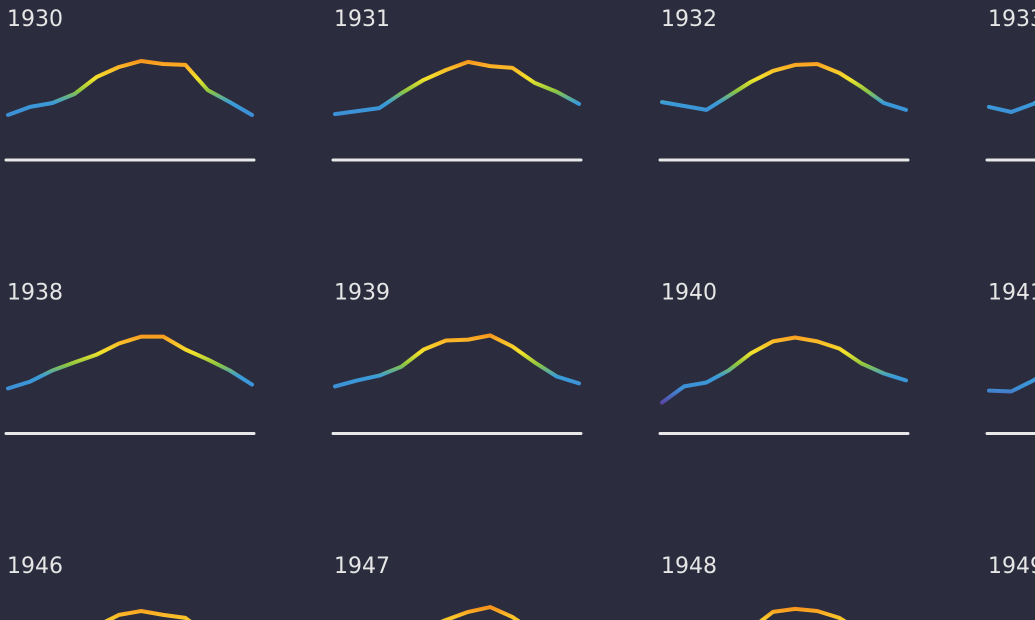 This screenshot has width=1035, height=620. What do you see at coordinates (689, 19) in the screenshot?
I see `panel-title: 1932` at bounding box center [689, 19].